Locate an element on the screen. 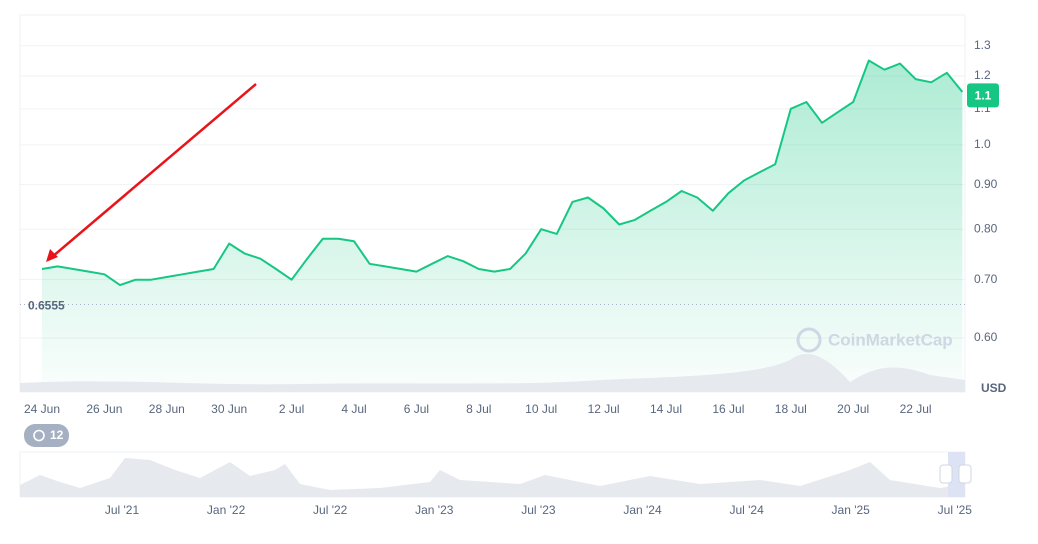  x-tick-label: 22 Jul is located at coordinates (916, 409).